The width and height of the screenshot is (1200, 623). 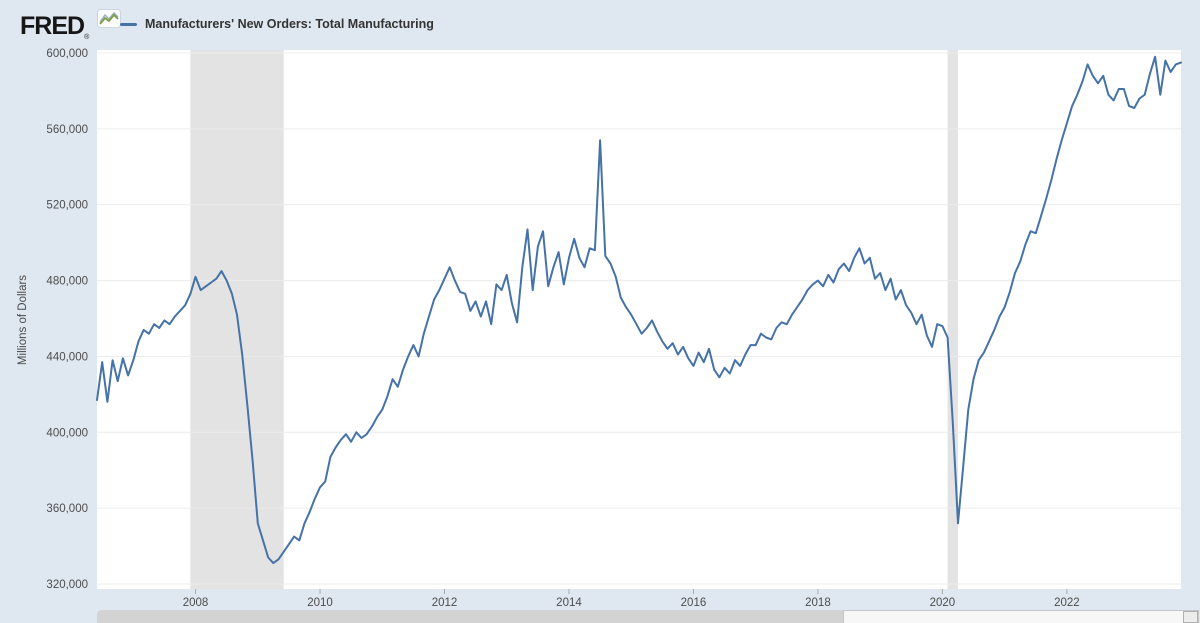 What do you see at coordinates (67, 130) in the screenshot?
I see `y-axis-tick-label: 560,000` at bounding box center [67, 130].